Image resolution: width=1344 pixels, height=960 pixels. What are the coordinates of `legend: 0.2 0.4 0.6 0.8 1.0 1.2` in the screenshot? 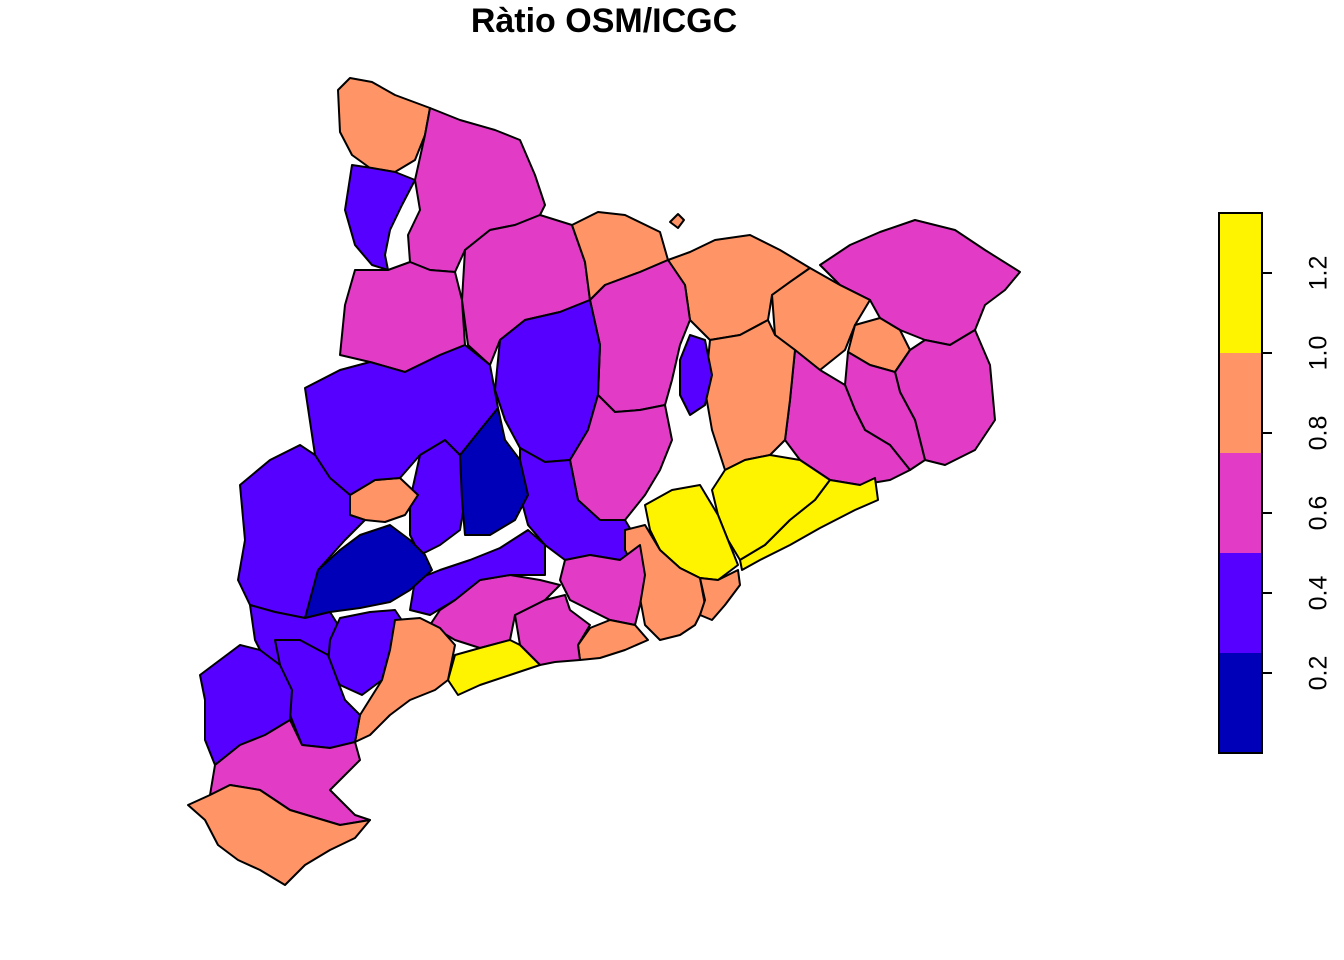 It's located at (1275, 483).